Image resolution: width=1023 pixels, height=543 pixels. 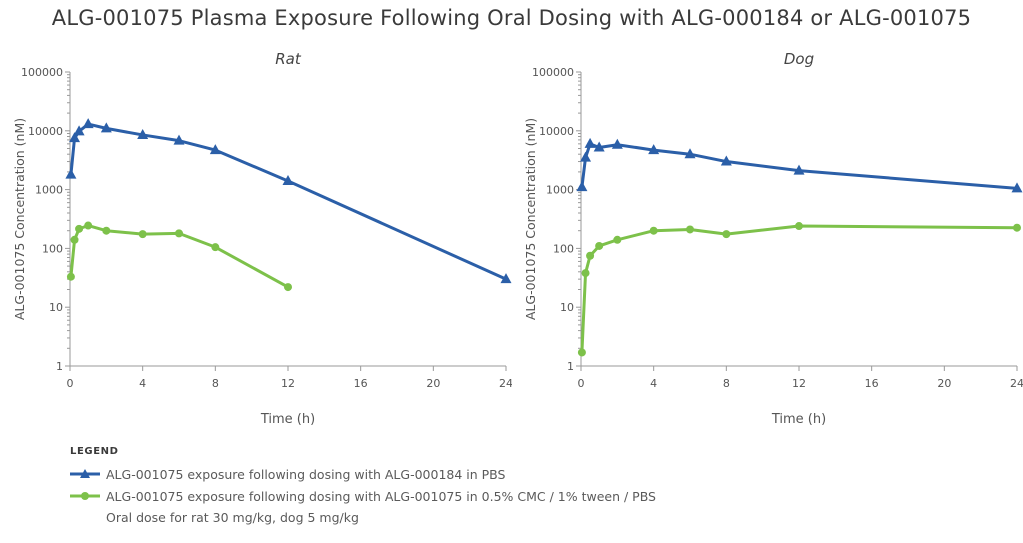 I want to click on dog-series-0-line, so click(x=799, y=166).